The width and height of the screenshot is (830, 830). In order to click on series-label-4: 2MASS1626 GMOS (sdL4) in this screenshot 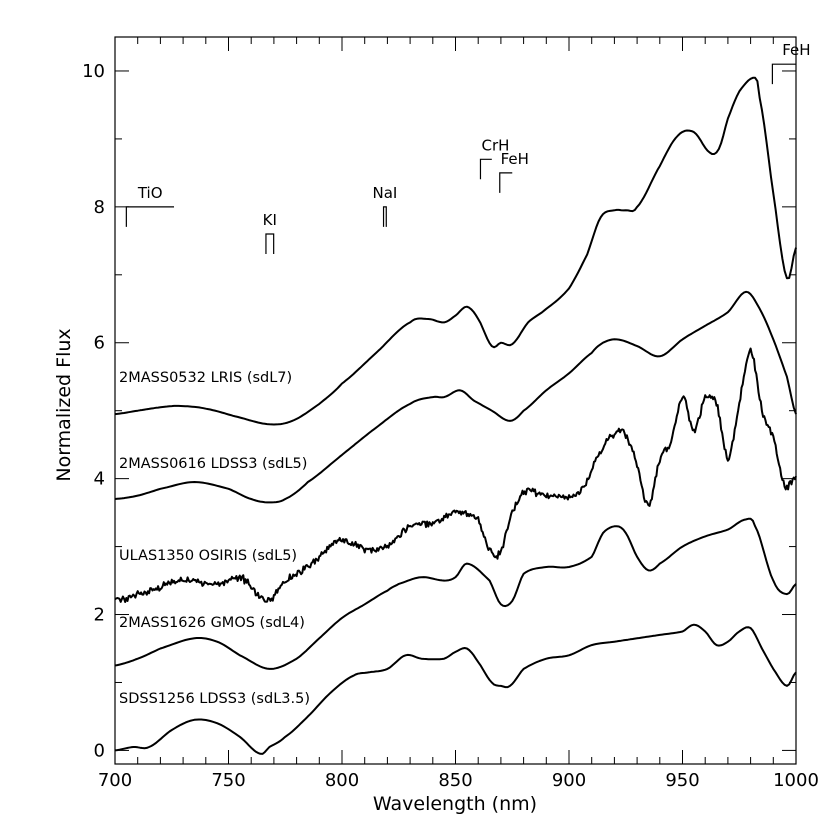, I will do `click(212, 623)`.